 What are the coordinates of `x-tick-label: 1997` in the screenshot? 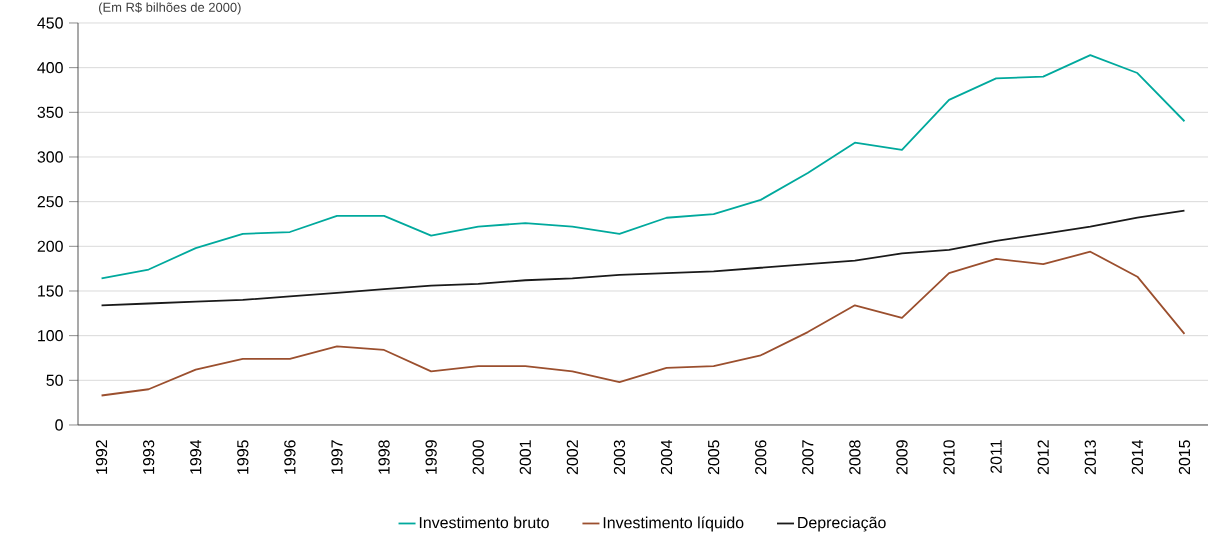 It's located at (337, 457).